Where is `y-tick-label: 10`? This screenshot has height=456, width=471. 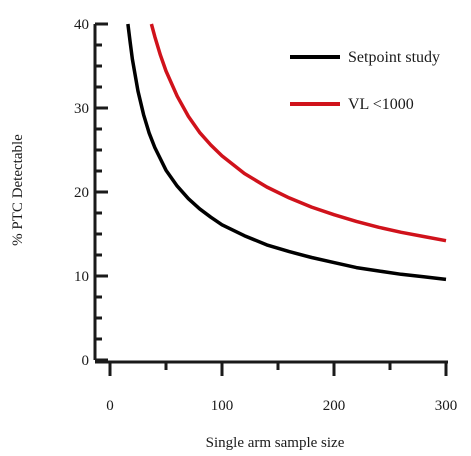
y-tick-label: 10 is located at coordinates (81, 277).